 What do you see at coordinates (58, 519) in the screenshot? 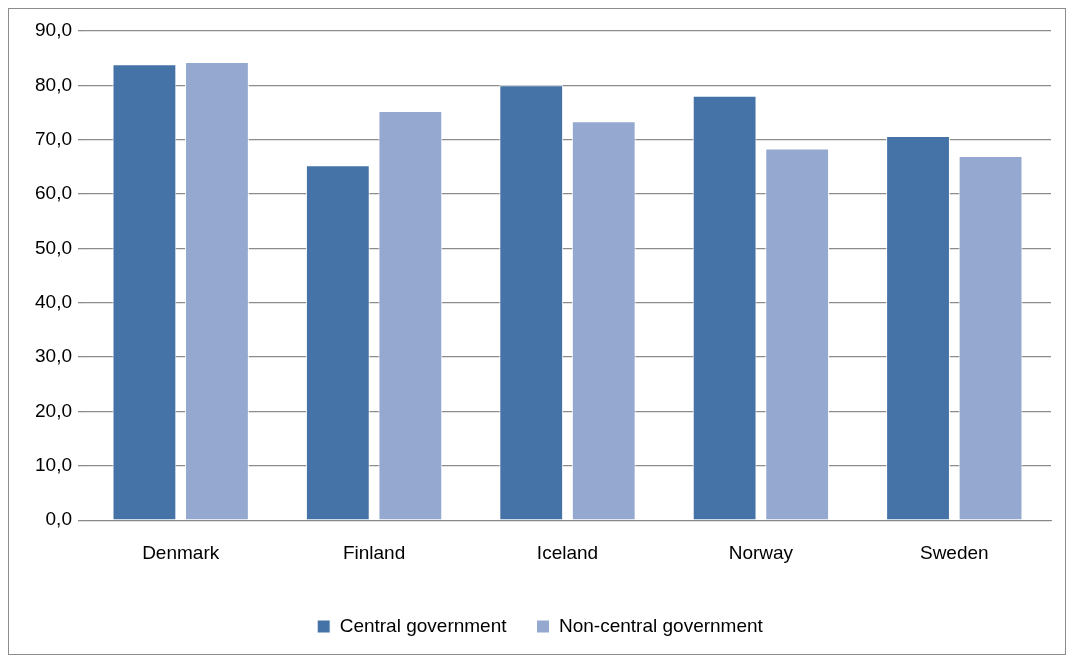
I see `y-tick-label: 0,0` at bounding box center [58, 519].